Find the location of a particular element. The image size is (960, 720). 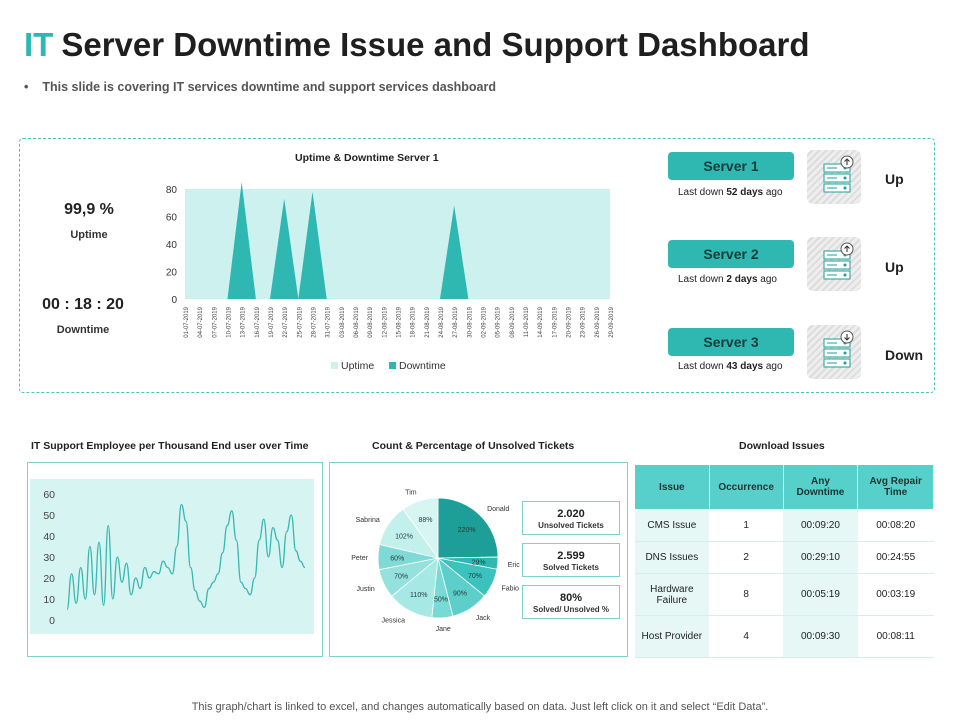

downloads-table-title: Download Issues is located at coordinates (782, 446).